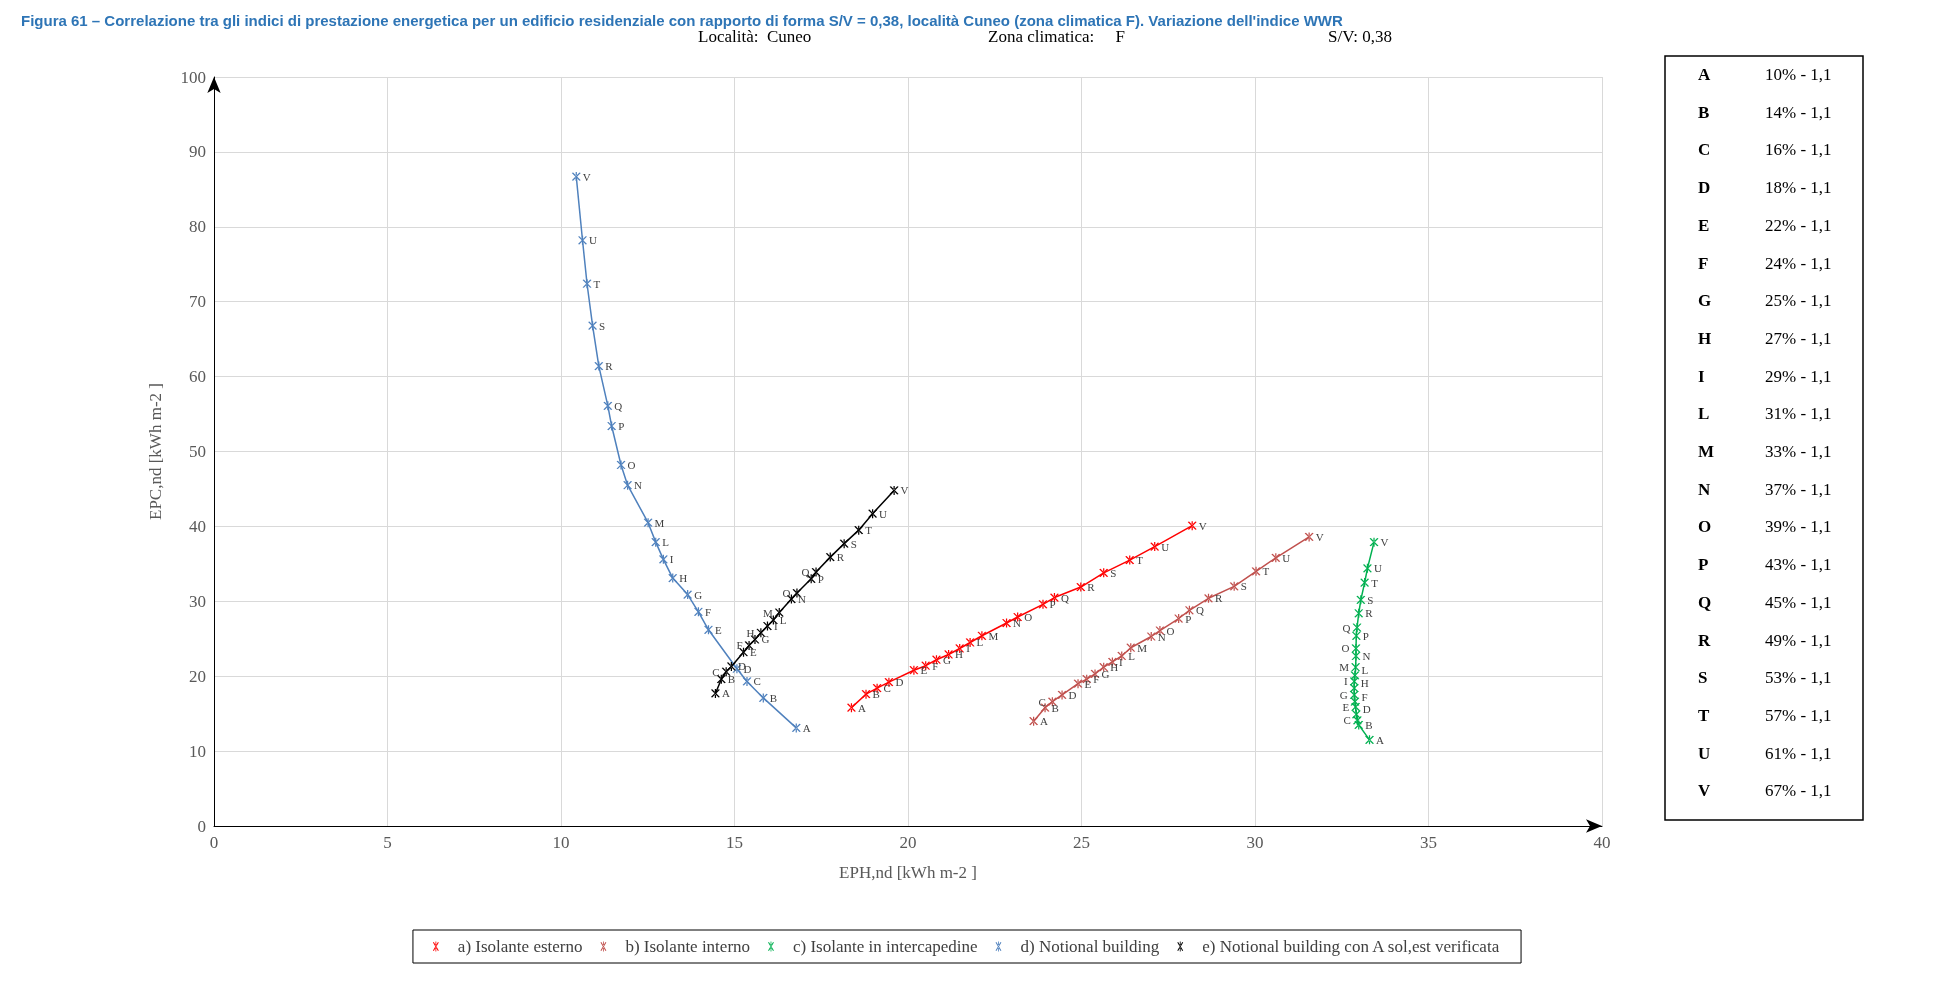 The height and width of the screenshot is (983, 1934). I want to click on data-label: Q, so click(1346, 627).